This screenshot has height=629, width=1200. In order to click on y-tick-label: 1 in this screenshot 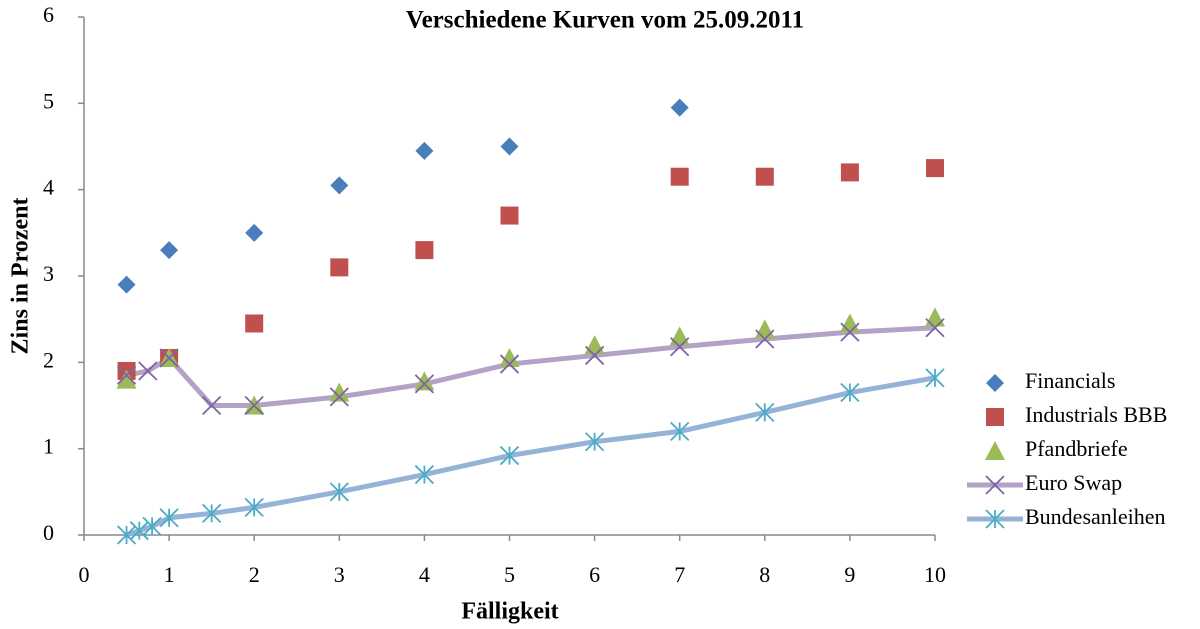, I will do `click(48, 446)`.